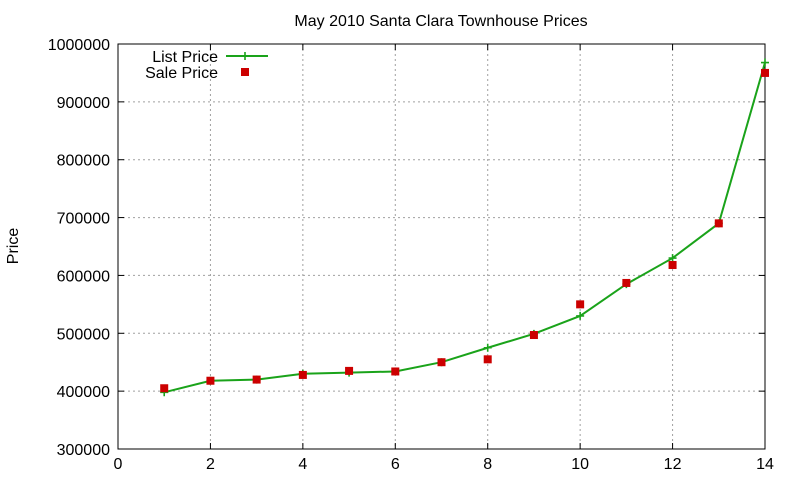  I want to click on y-tick-label: 1000000, so click(79, 45).